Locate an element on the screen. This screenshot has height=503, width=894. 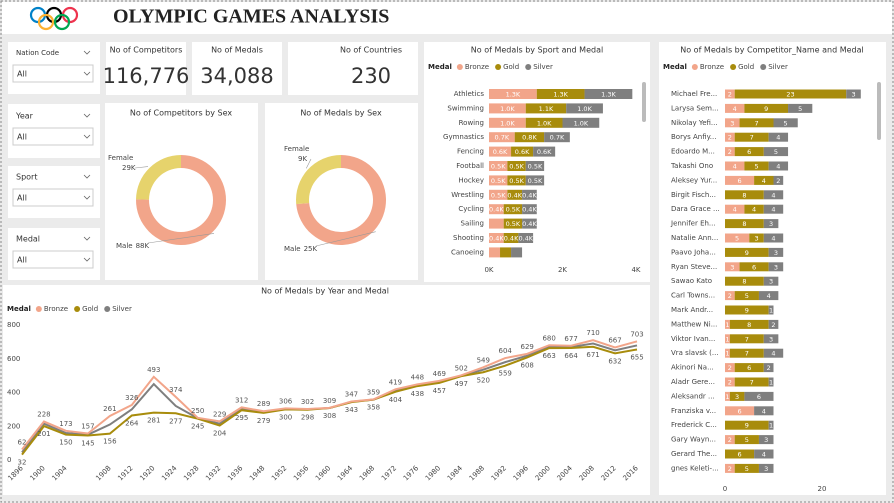
slicer: Medal All is located at coordinates (54, 254).